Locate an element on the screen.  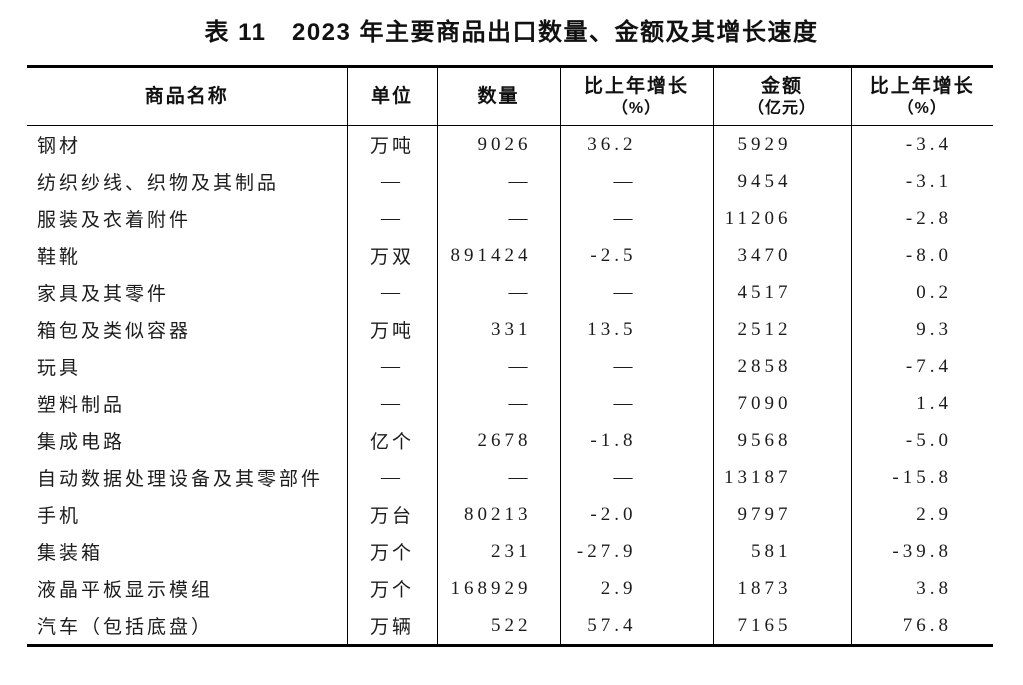
amount-cell: 3470 is located at coordinates (781, 255).